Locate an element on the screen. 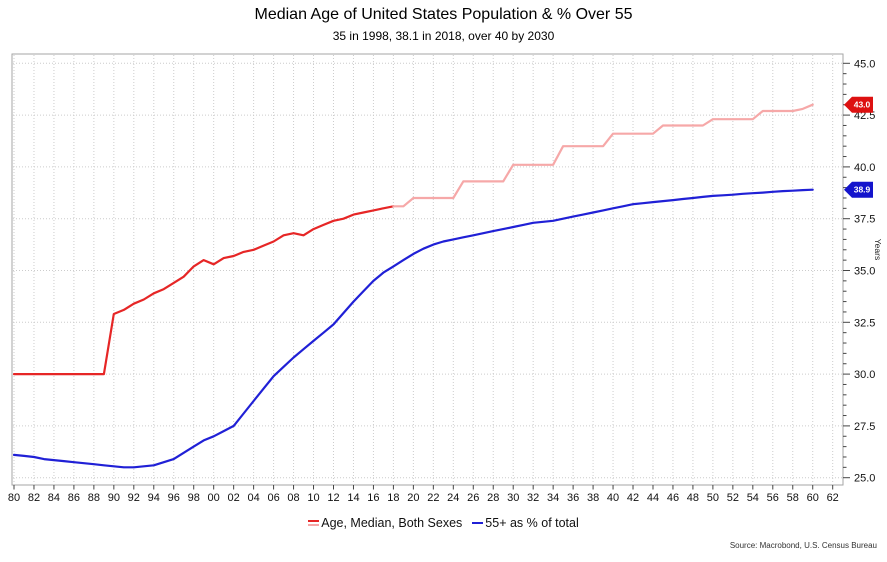 Image resolution: width=887 pixels, height=562 pixels. y-tick-label: 37.5 is located at coordinates (864, 220).